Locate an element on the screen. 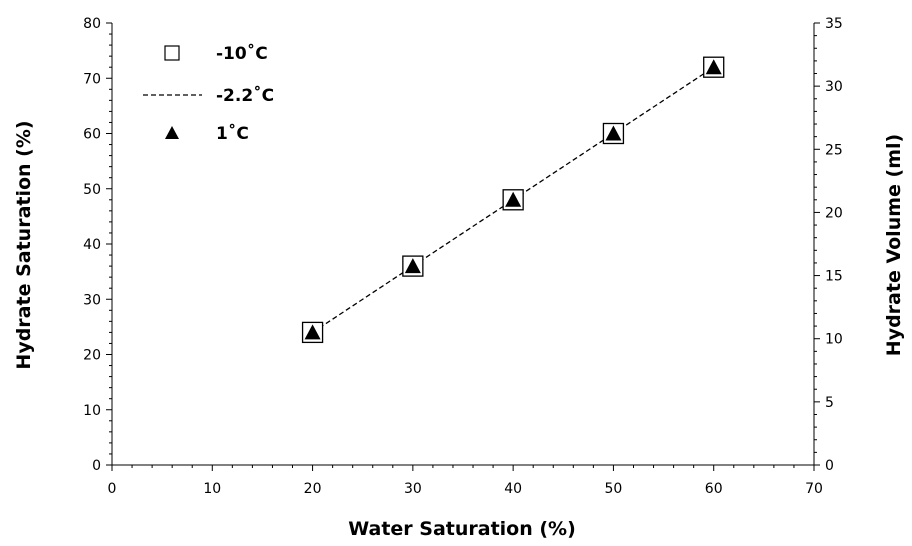  x-tick-label: 60 is located at coordinates (714, 489).